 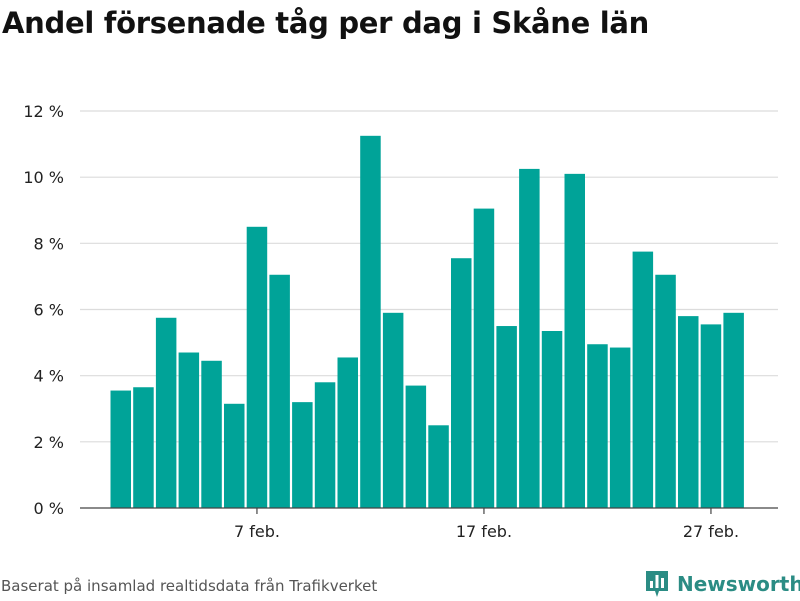 What do you see at coordinates (49, 442) in the screenshot?
I see `y-tick-label: 2 %` at bounding box center [49, 442].